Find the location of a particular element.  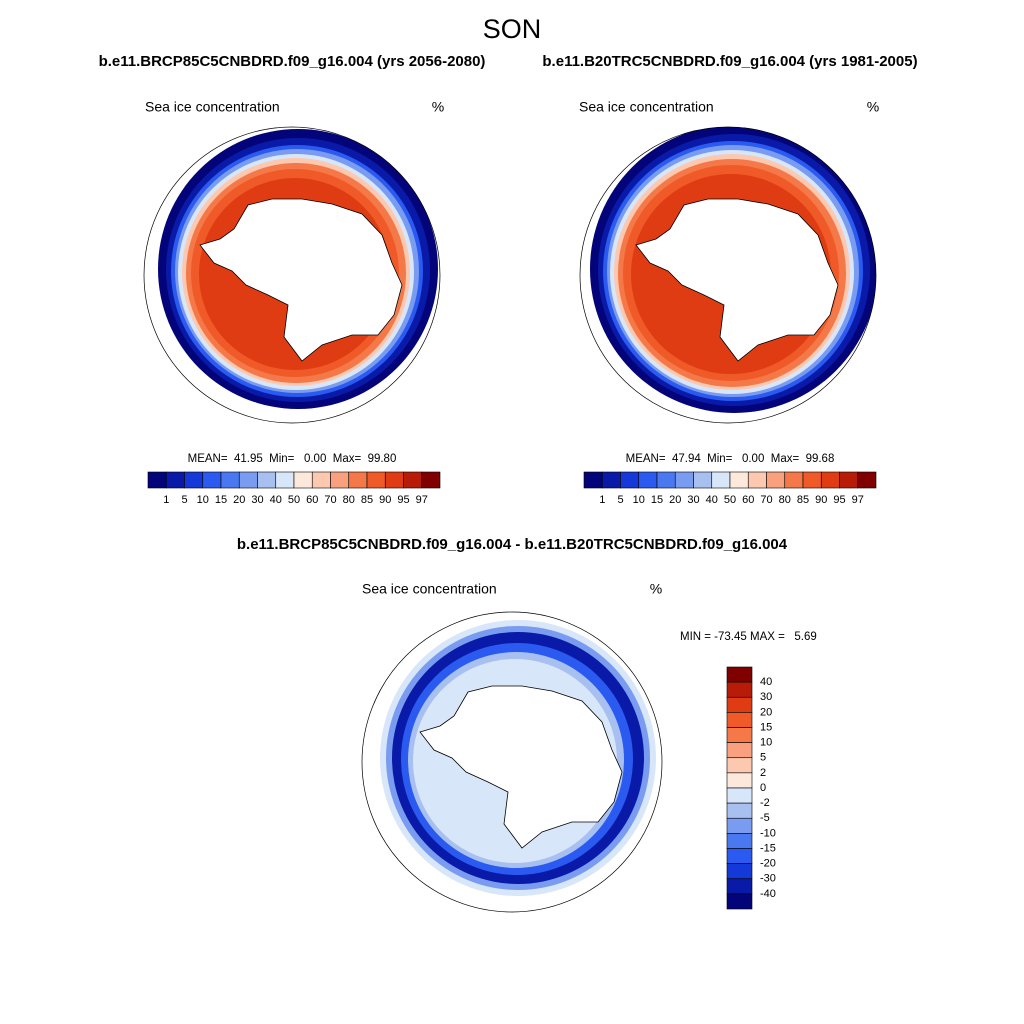

colorbar-label: -5 is located at coordinates (765, 818).